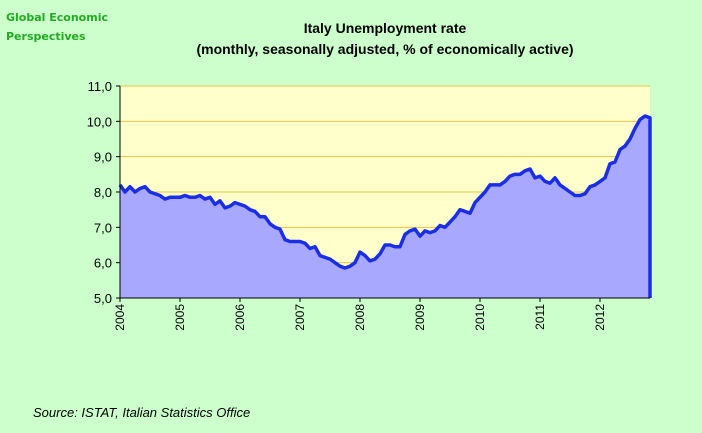 This screenshot has width=702, height=433. Describe the element at coordinates (300, 317) in the screenshot. I see `x-tick-label: 2007` at that location.